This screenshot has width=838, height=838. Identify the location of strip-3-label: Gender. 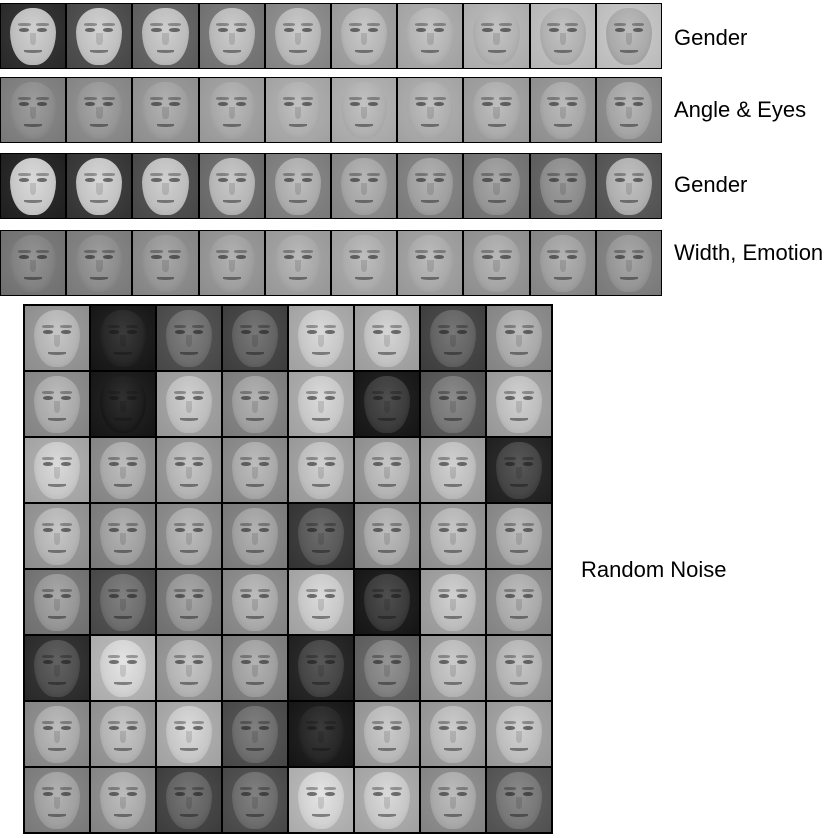
(711, 184).